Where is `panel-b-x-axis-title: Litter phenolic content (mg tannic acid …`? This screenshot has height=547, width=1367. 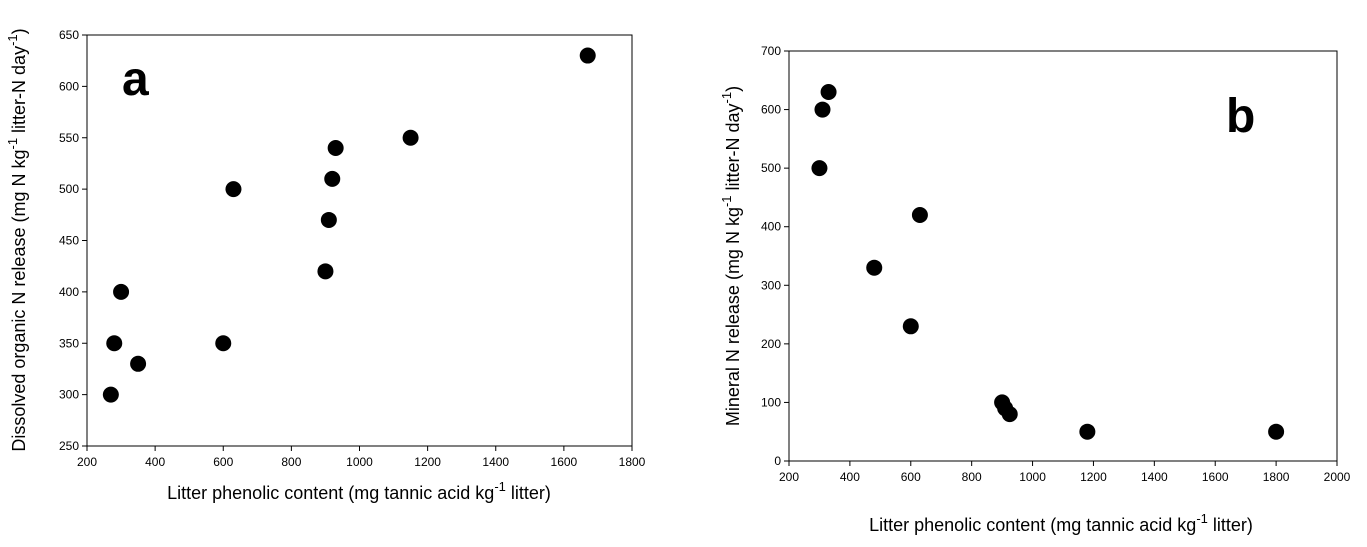
panel-b-x-axis-title: Litter phenolic content (mg tannic acid … is located at coordinates (1061, 523).